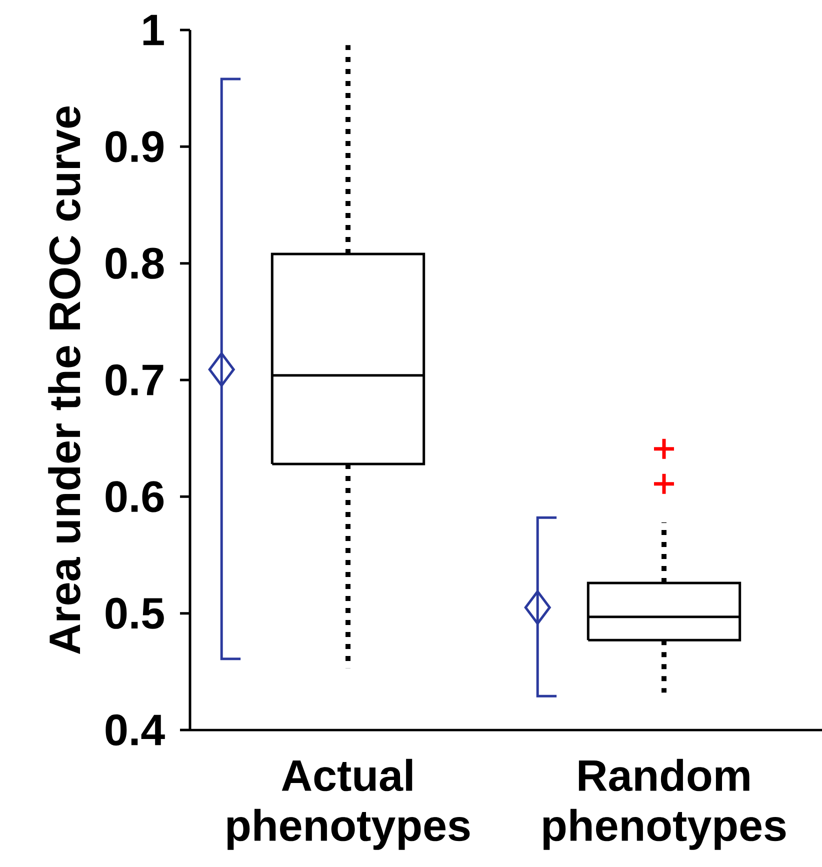  Describe the element at coordinates (135, 146) in the screenshot. I see `y-tick-label: 0.9` at that location.